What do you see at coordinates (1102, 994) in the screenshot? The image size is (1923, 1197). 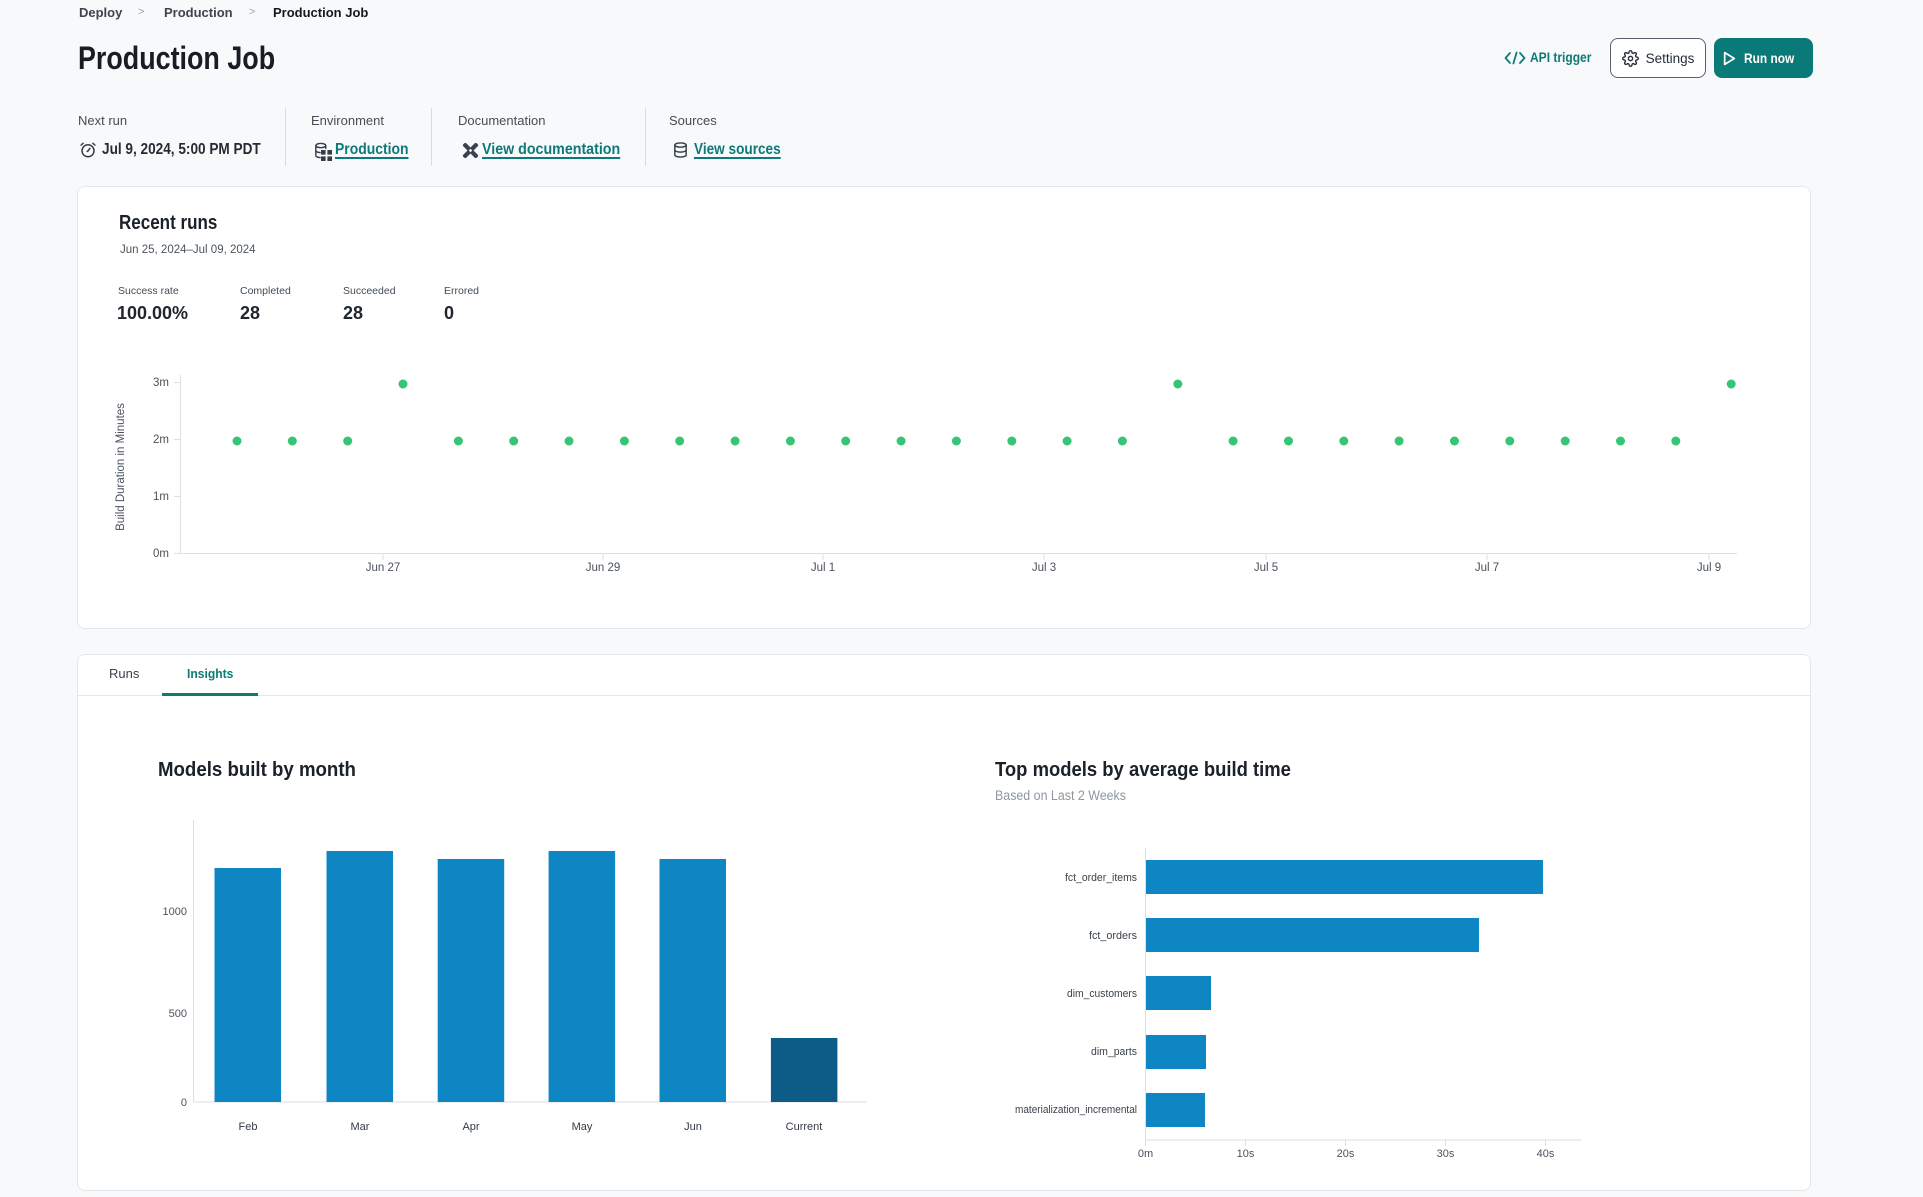 I see `svg-text: dim_customers` at bounding box center [1102, 994].